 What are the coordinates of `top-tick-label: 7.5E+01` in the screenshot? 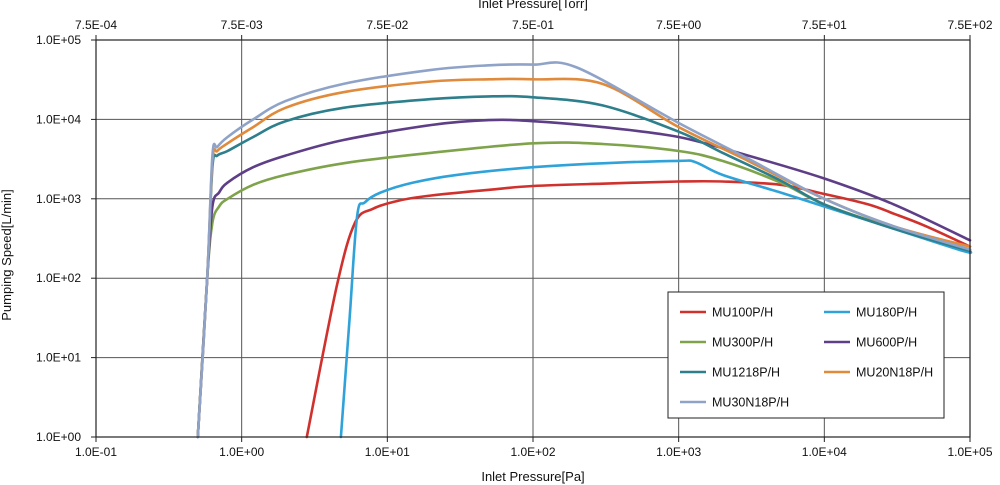 It's located at (824, 25).